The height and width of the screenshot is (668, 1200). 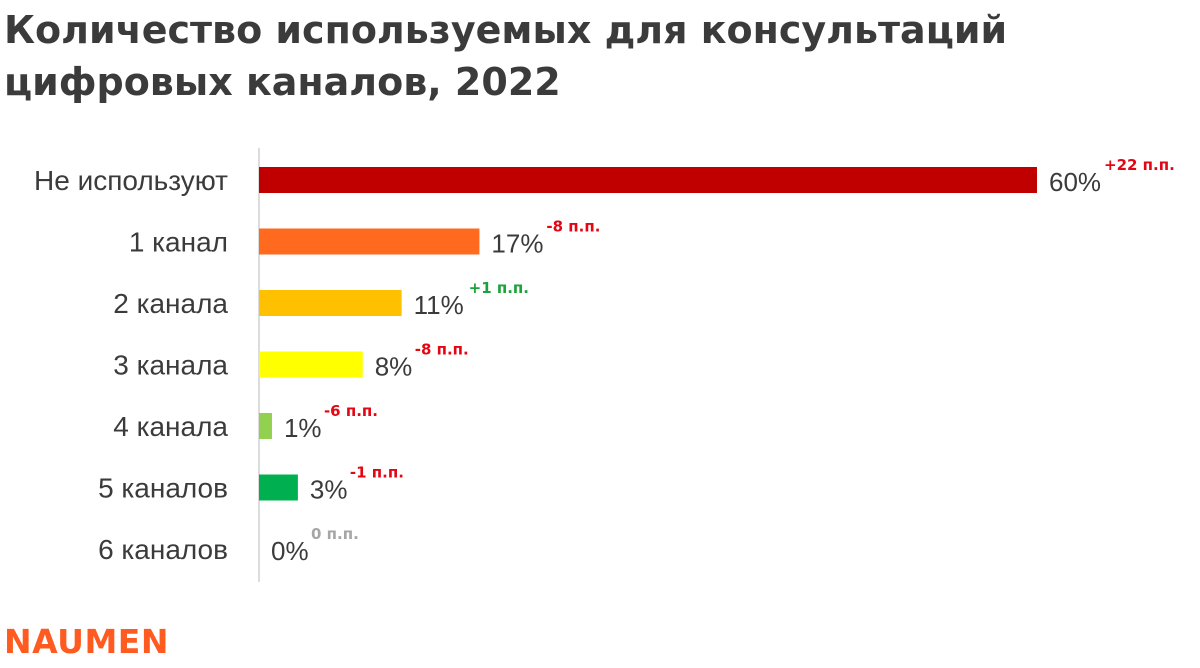 What do you see at coordinates (170, 303) in the screenshot?
I see `category-label: 2 канала` at bounding box center [170, 303].